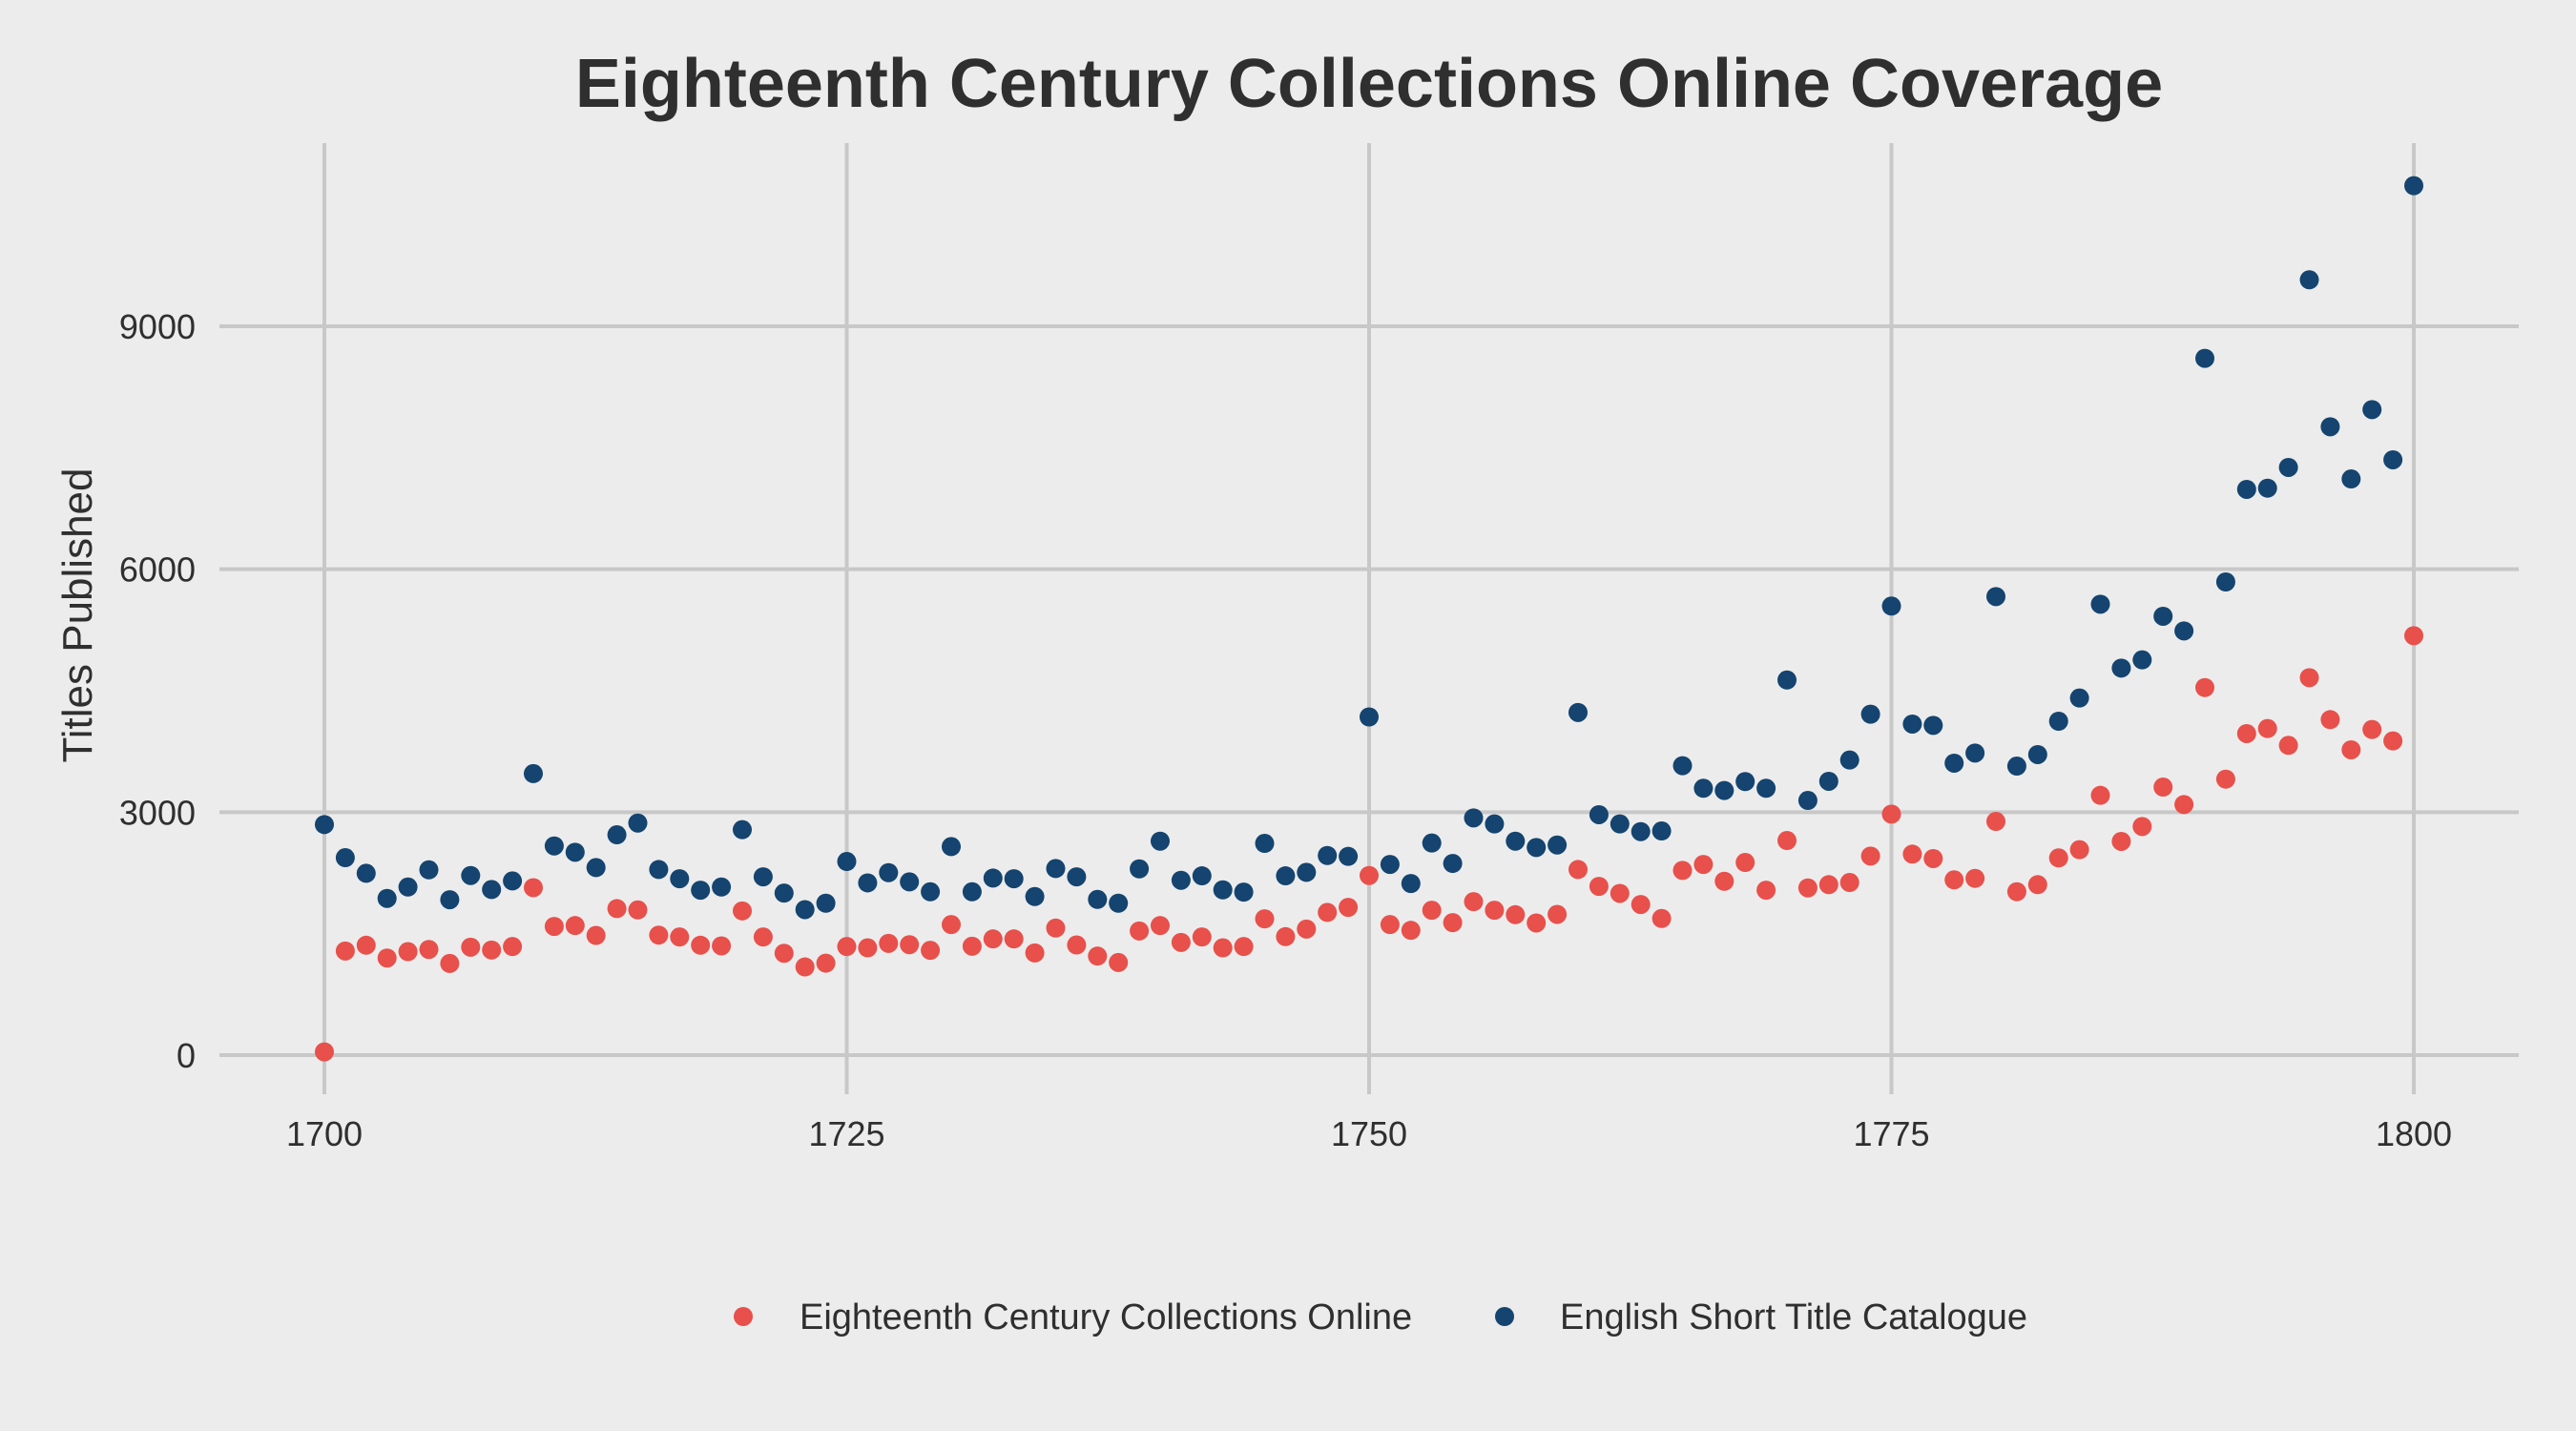 This screenshot has height=1431, width=2576. I want to click on legend-marker-ecco, so click(743, 1316).